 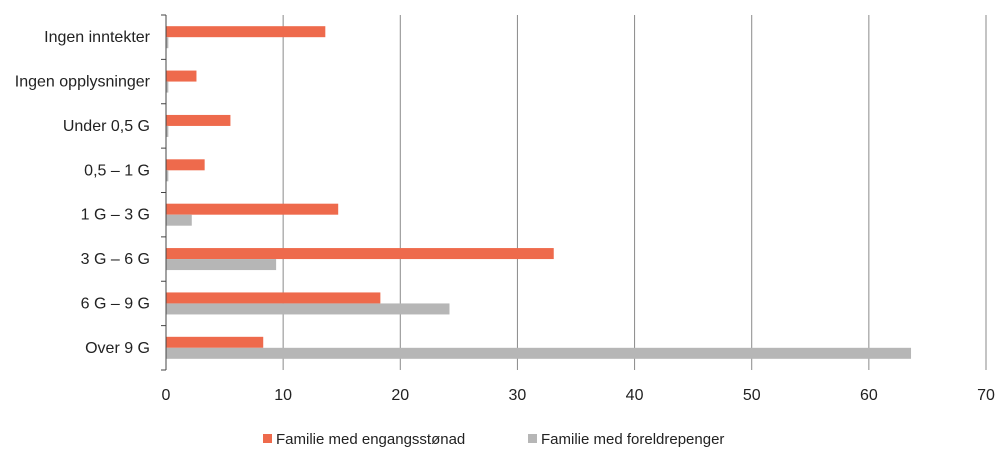 I want to click on x-tick-label: 0, so click(x=166, y=395).